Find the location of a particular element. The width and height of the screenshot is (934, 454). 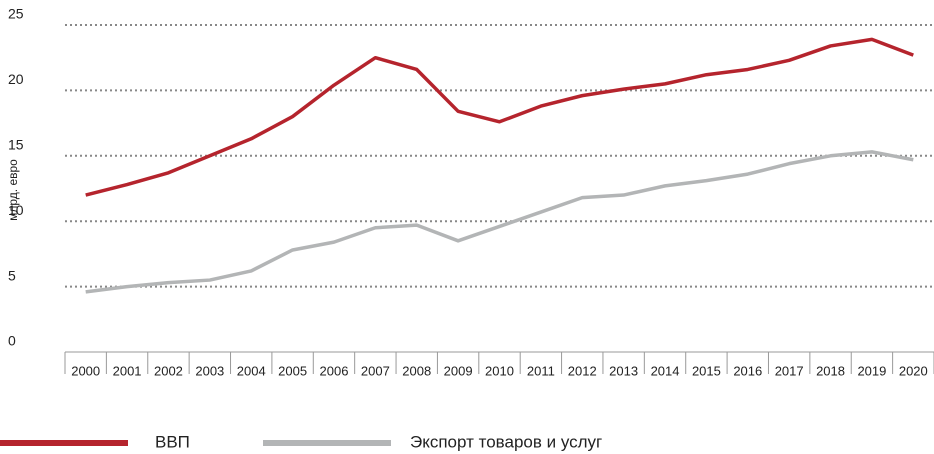

x-tick-label: 2001 is located at coordinates (127, 370).